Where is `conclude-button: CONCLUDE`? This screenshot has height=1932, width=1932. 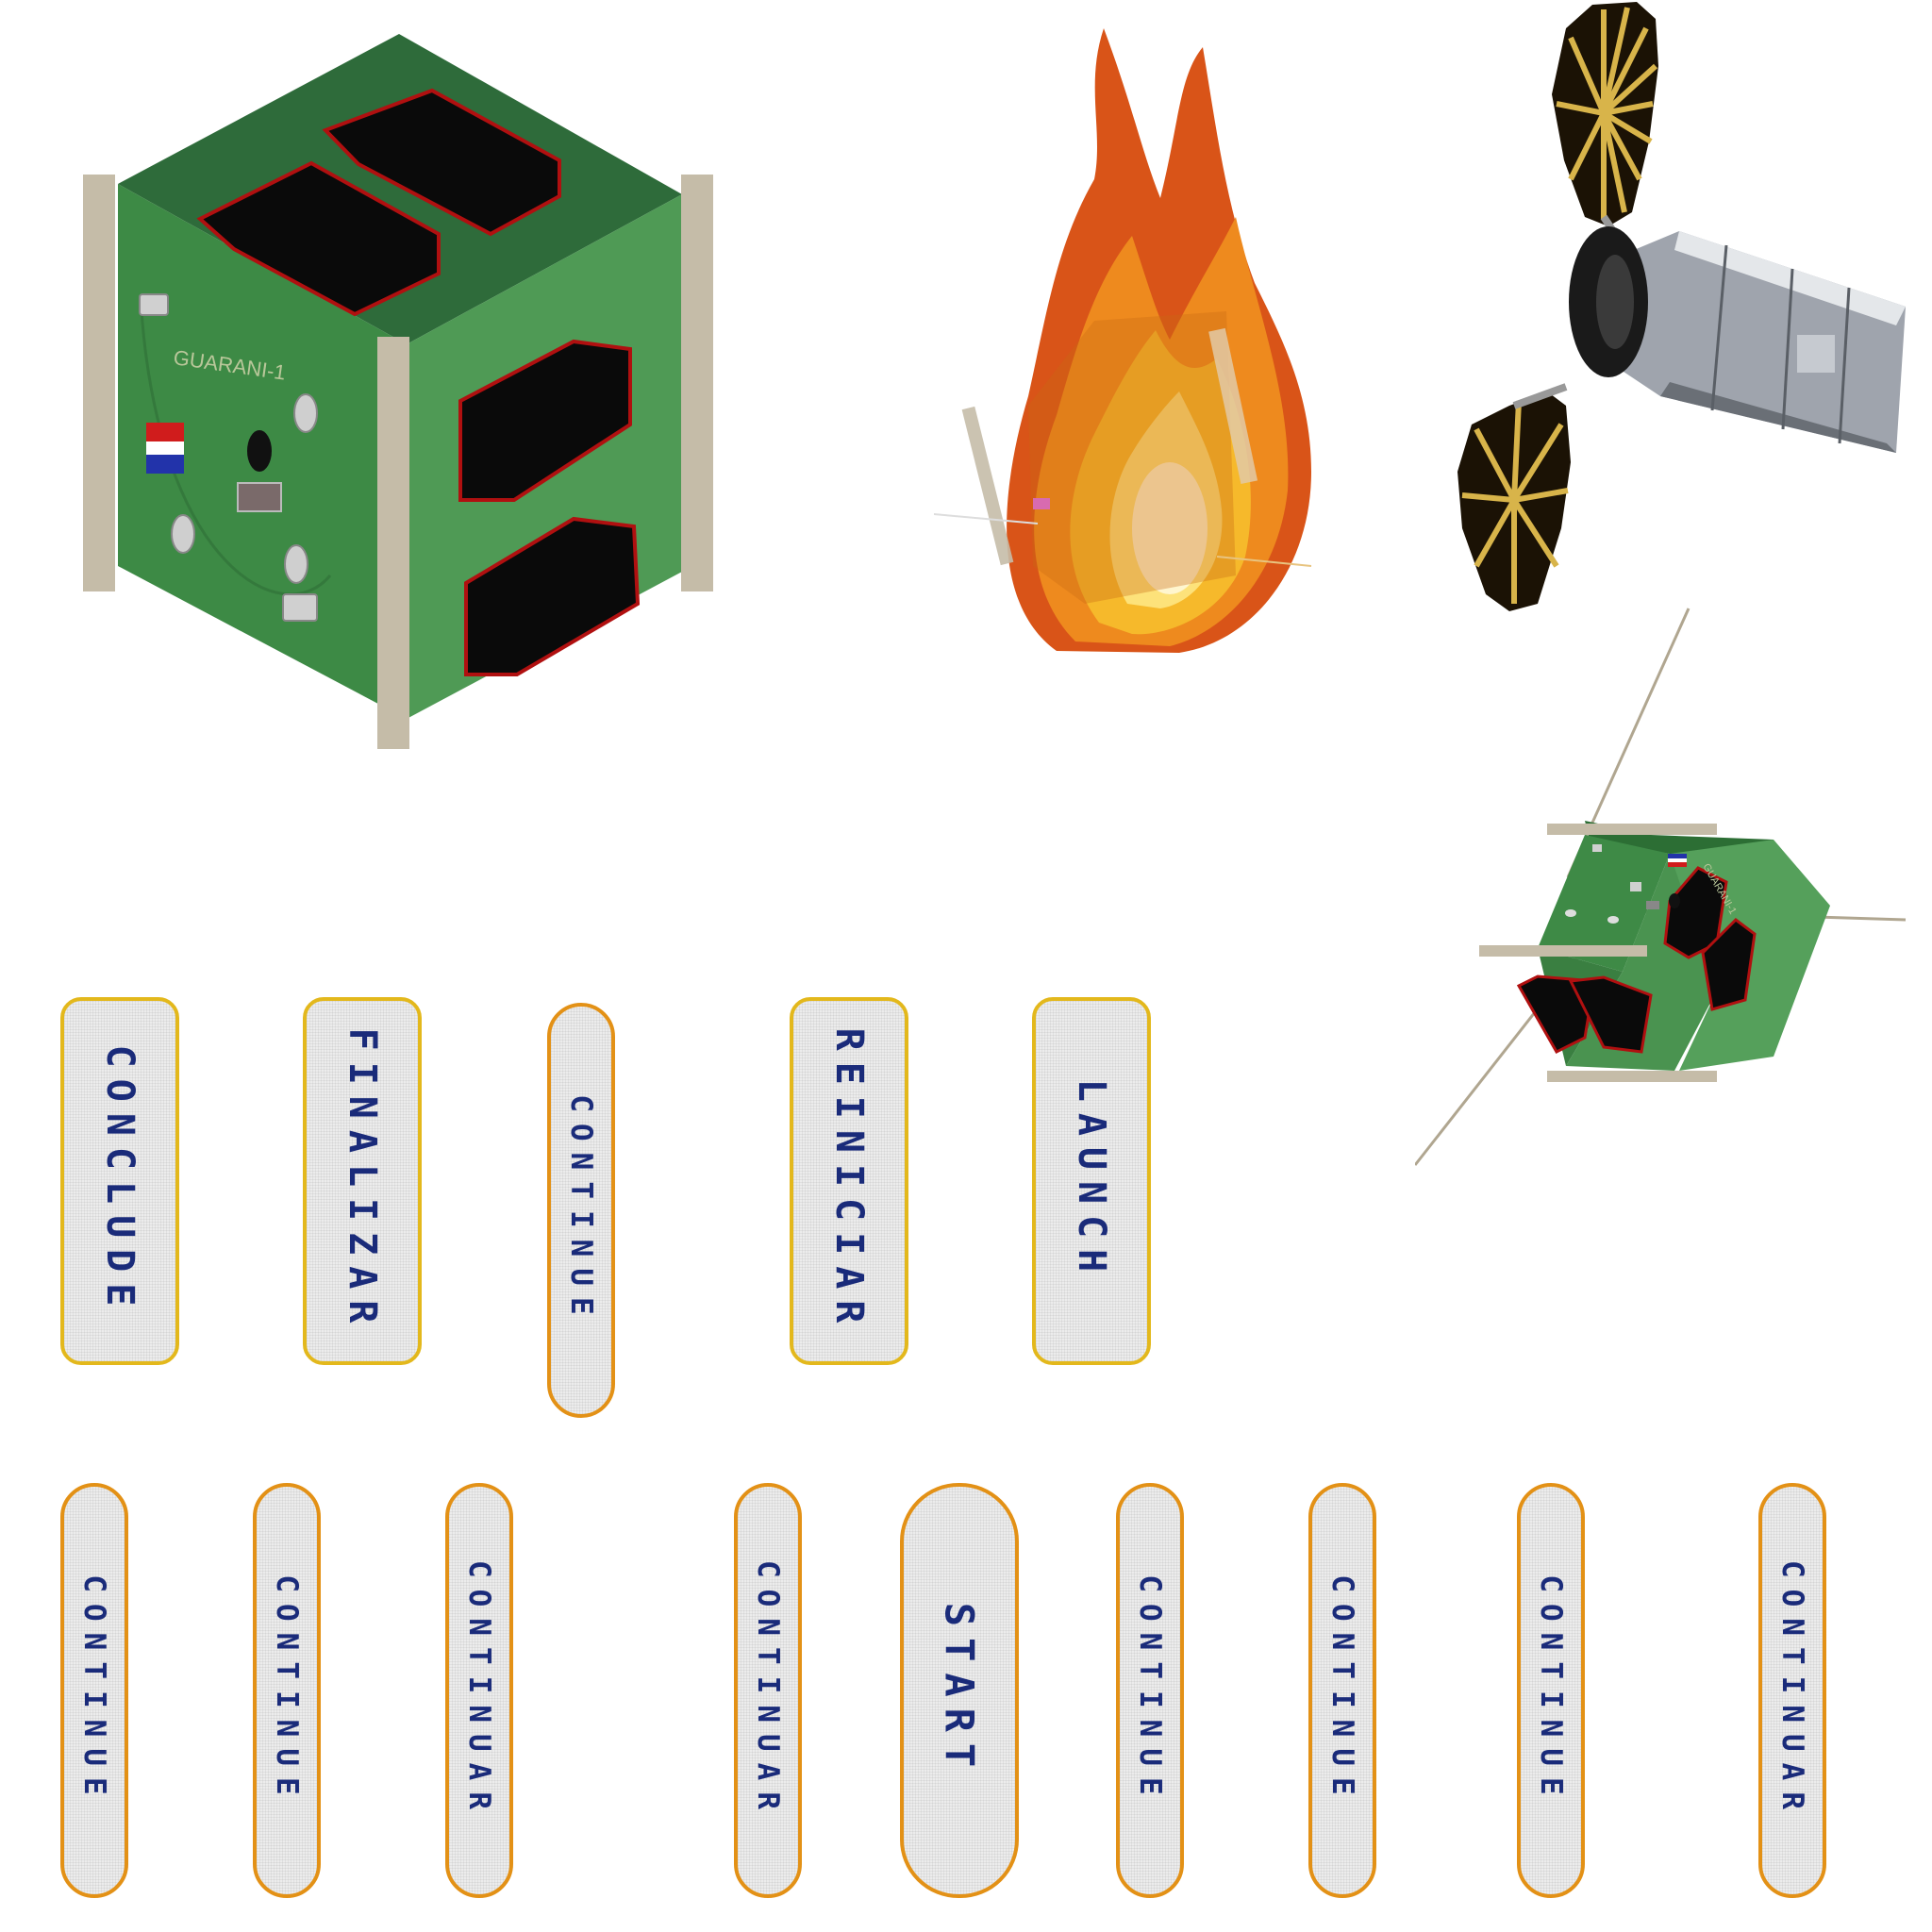
conclude-button: CONCLUDE is located at coordinates (119, 1181).